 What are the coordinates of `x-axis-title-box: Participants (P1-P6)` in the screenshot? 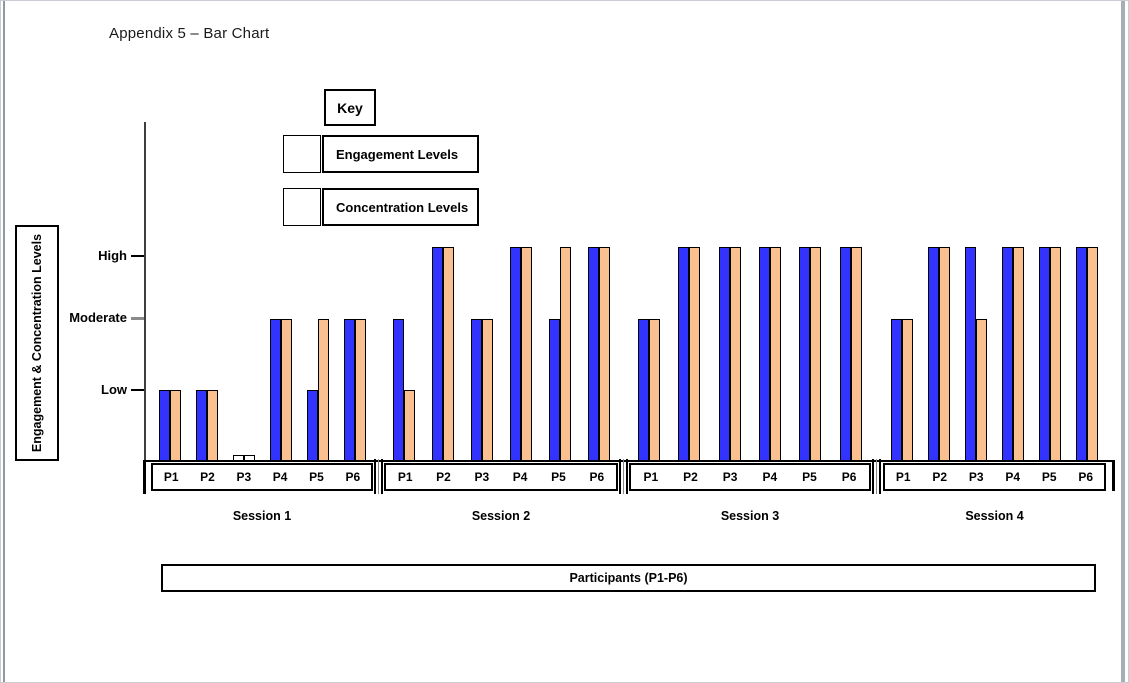 It's located at (628, 578).